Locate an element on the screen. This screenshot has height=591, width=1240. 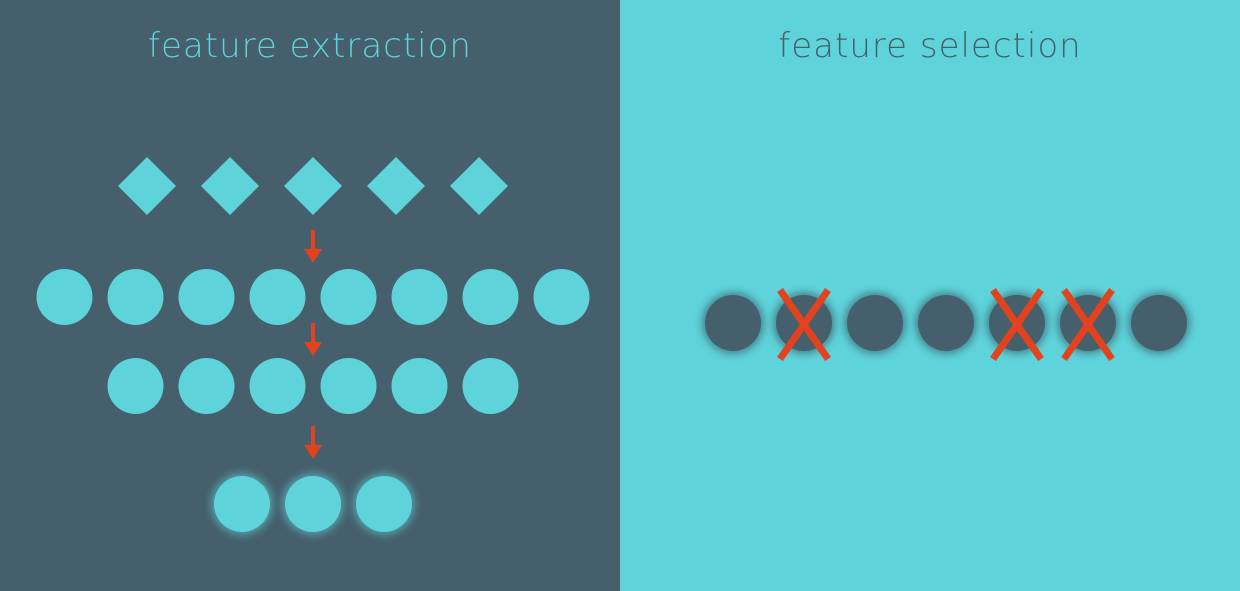
selection-shapes is located at coordinates (946, 324).